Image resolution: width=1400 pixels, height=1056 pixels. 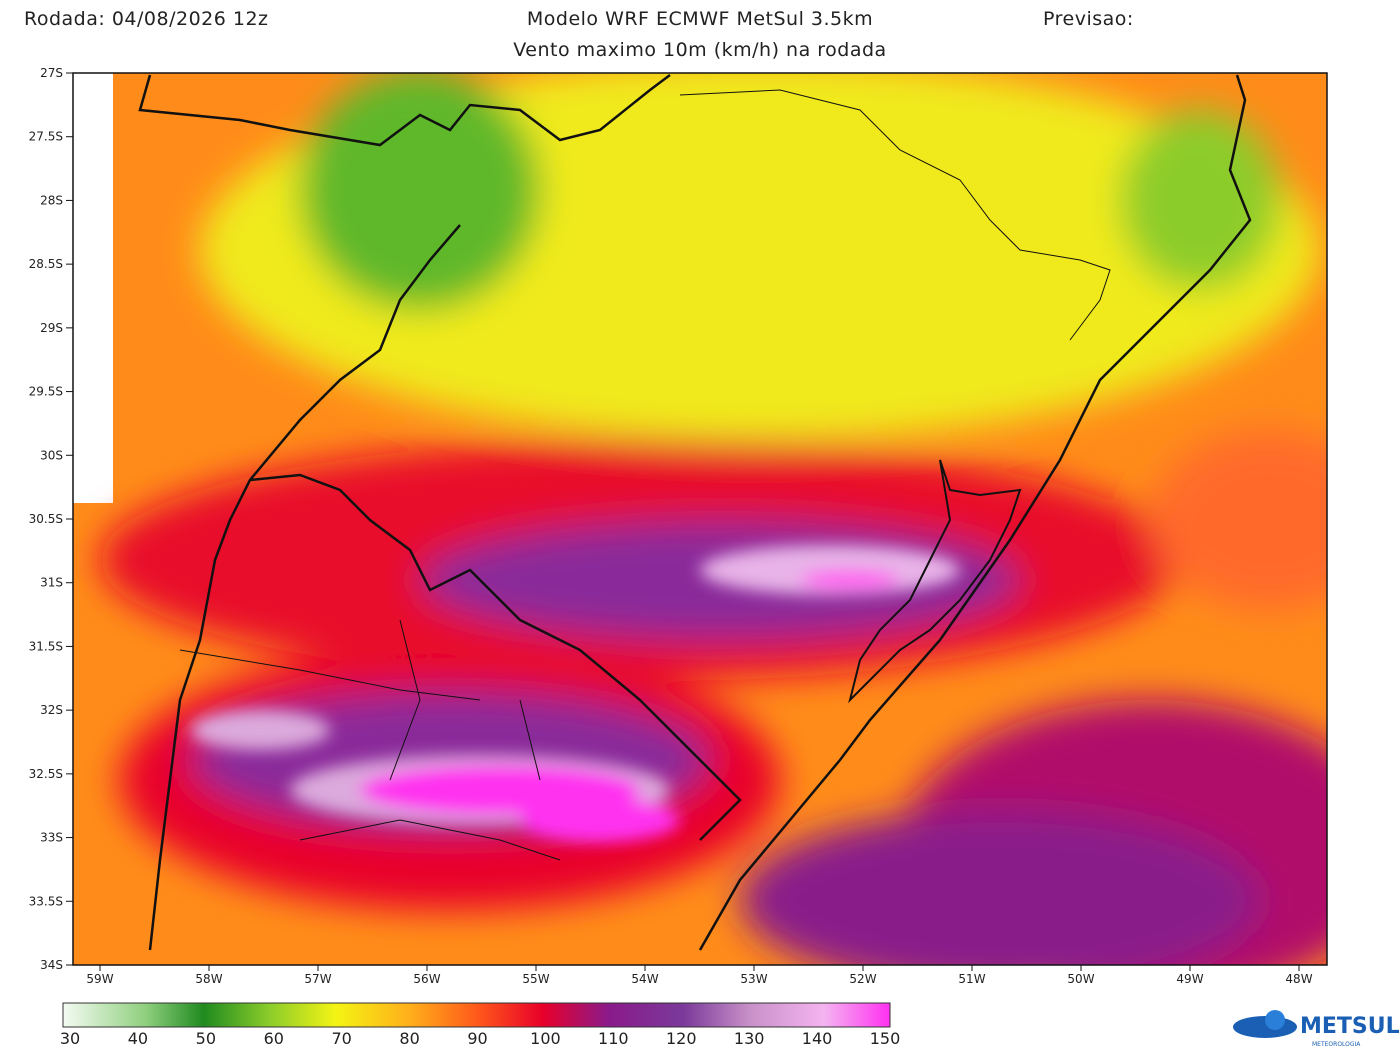 I want to click on lat-label: 27.5S, so click(x=46, y=137).